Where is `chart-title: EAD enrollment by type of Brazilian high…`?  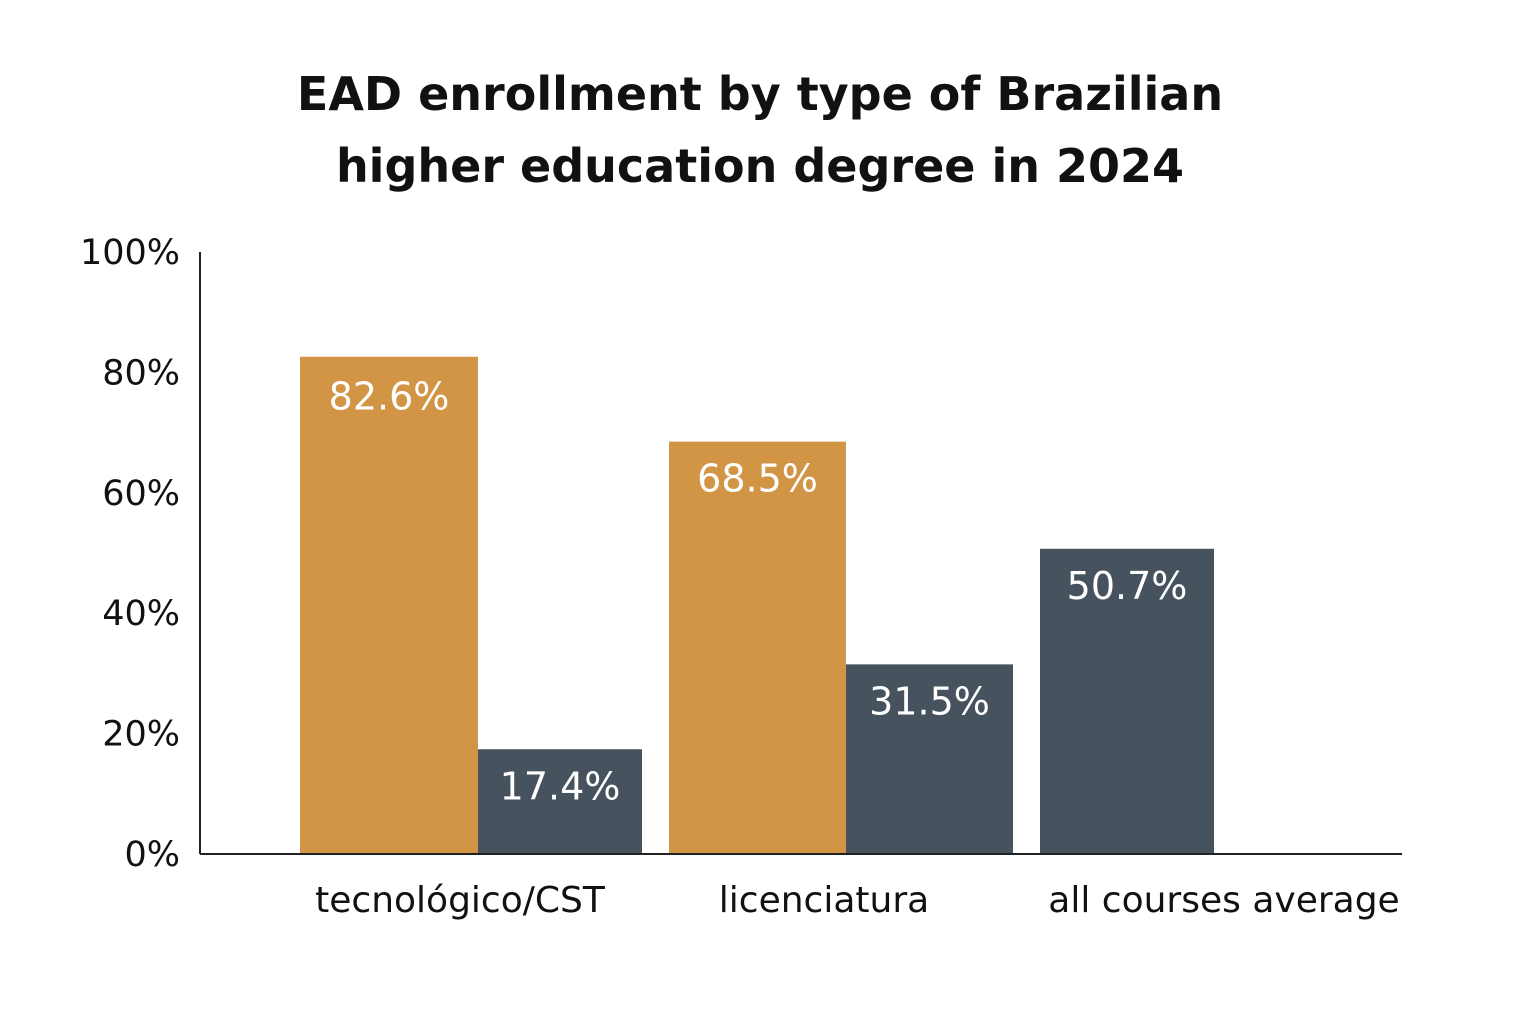 chart-title: EAD enrollment by type of Brazilian high… is located at coordinates (760, 130).